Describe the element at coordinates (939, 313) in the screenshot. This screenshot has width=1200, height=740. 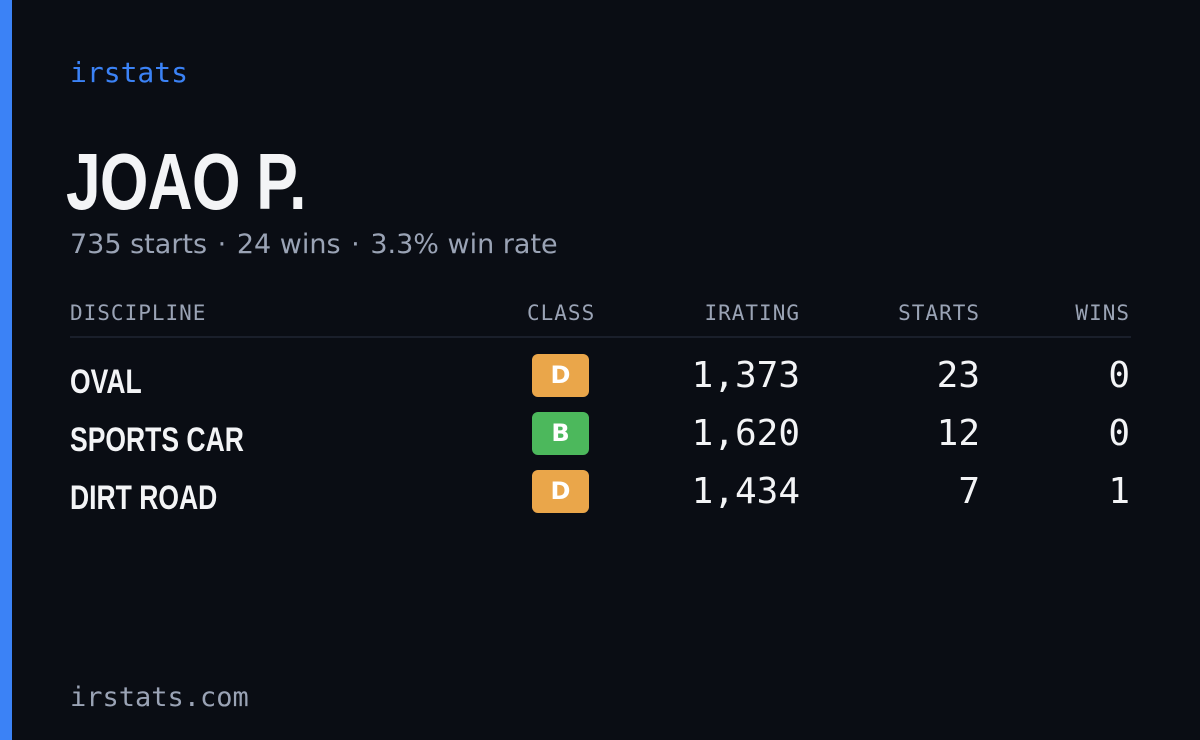
I see `header-starts: STARTS` at that location.